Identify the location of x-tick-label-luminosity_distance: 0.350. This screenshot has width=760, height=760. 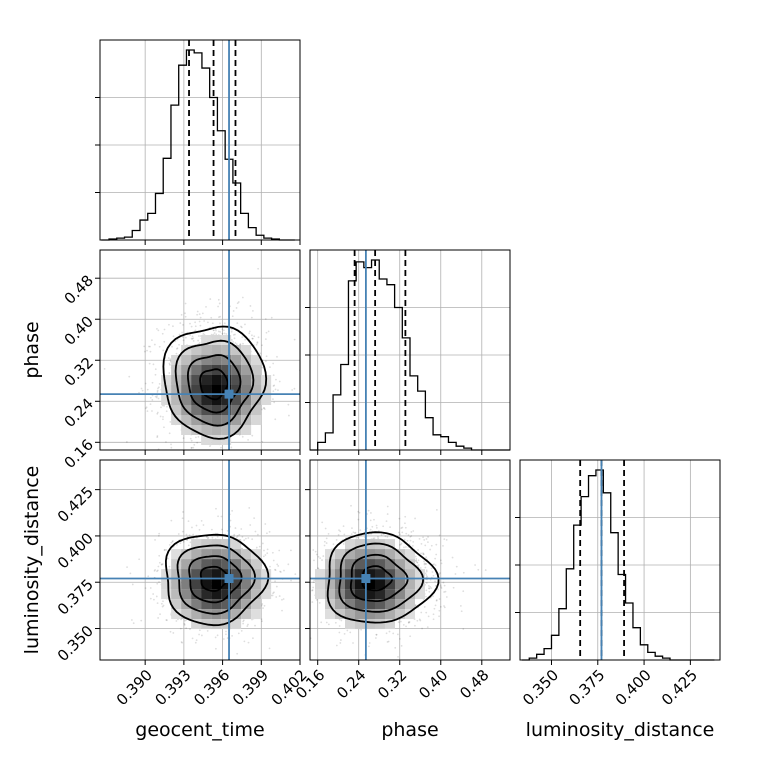
(540, 687).